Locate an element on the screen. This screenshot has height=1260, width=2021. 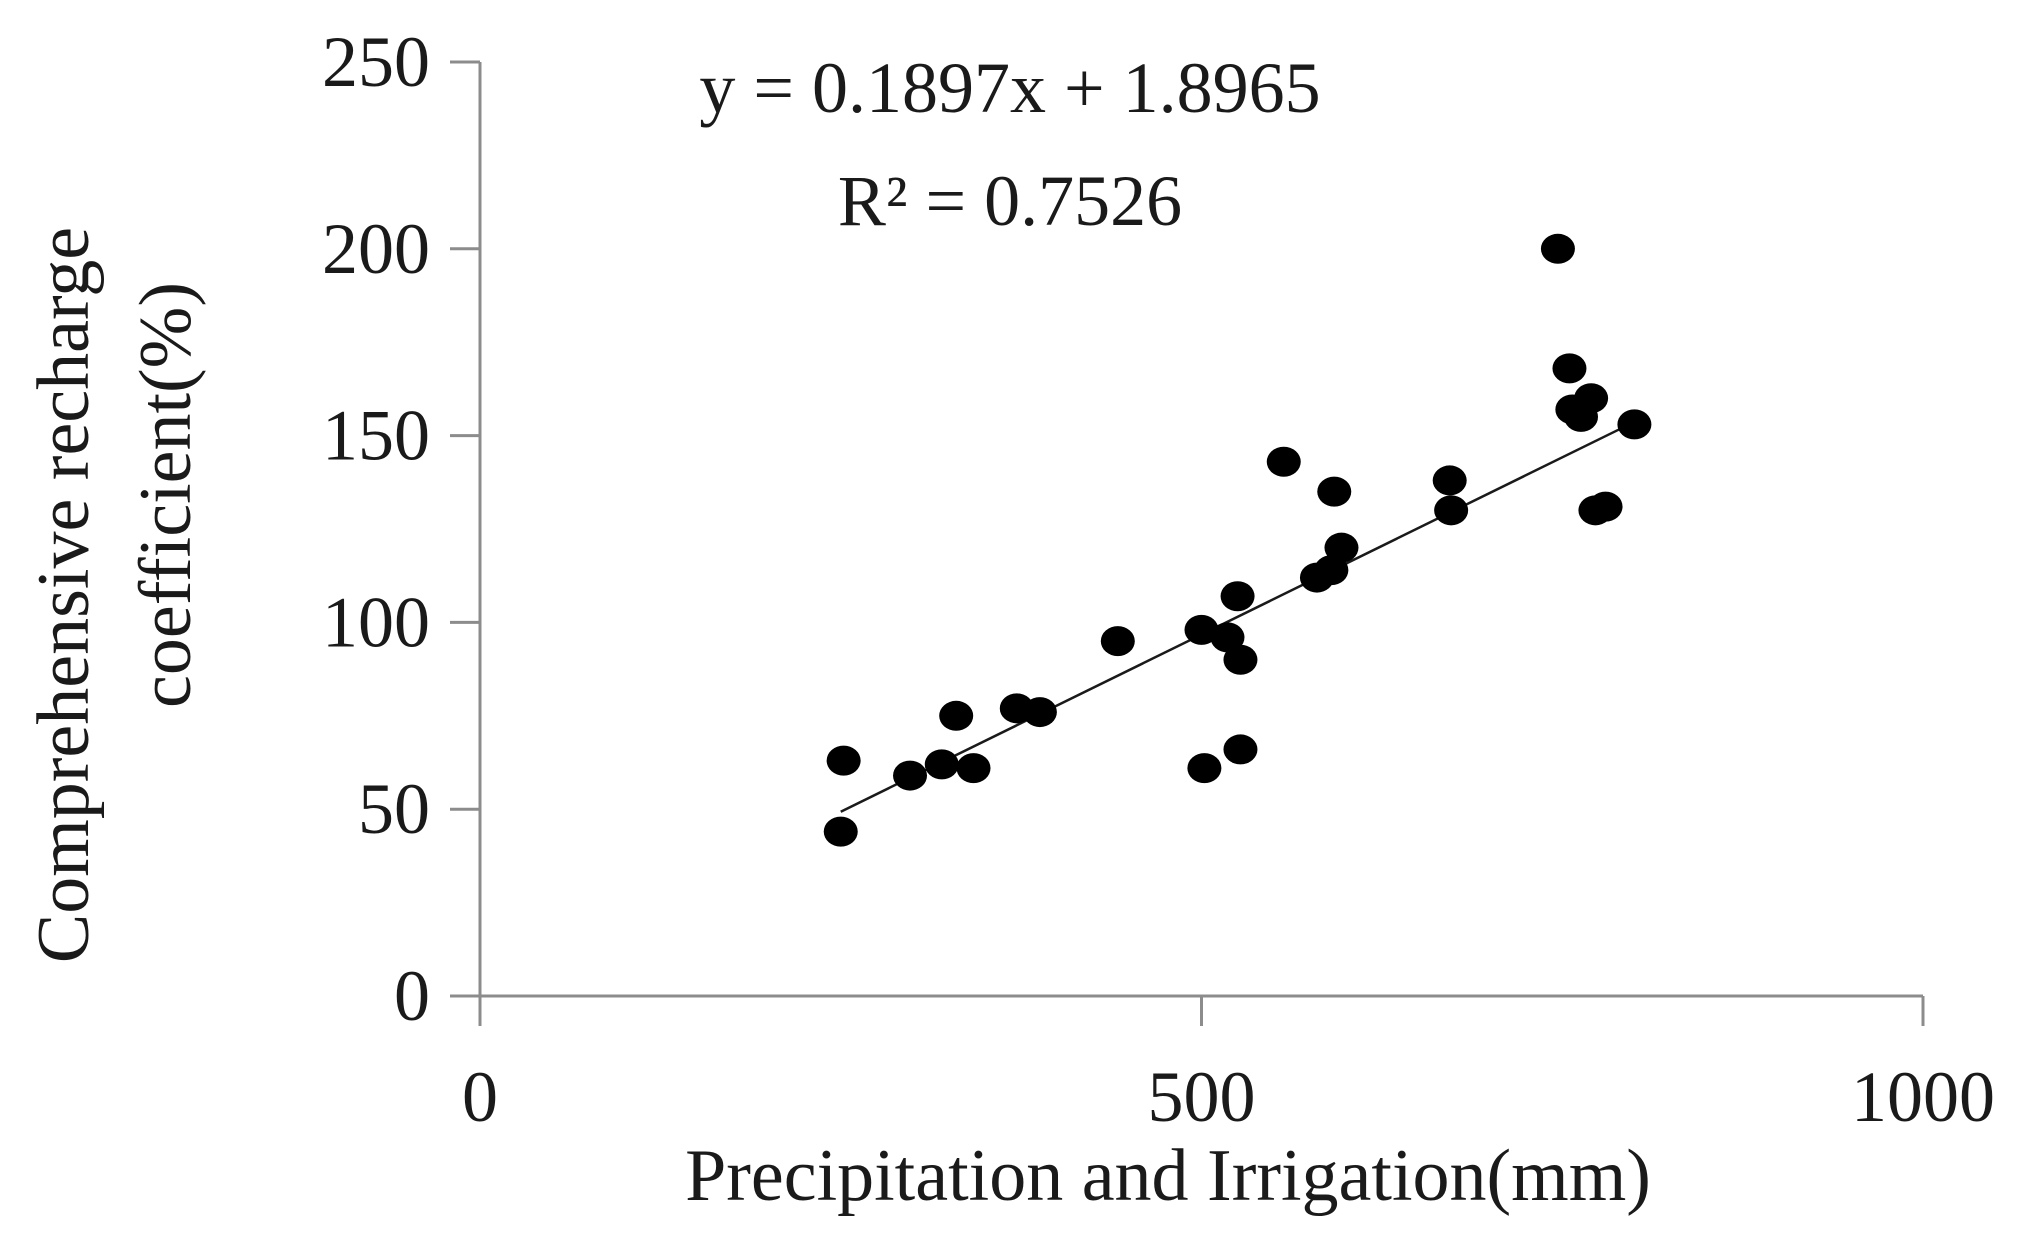
y-axis-title-line-1: Comprehensive recharge is located at coordinates (64, 595).